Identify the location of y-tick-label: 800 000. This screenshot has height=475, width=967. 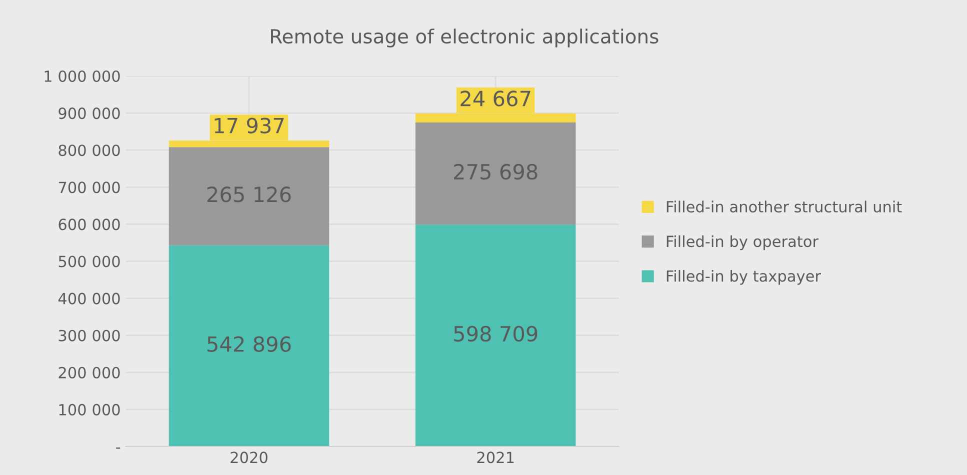
(89, 150).